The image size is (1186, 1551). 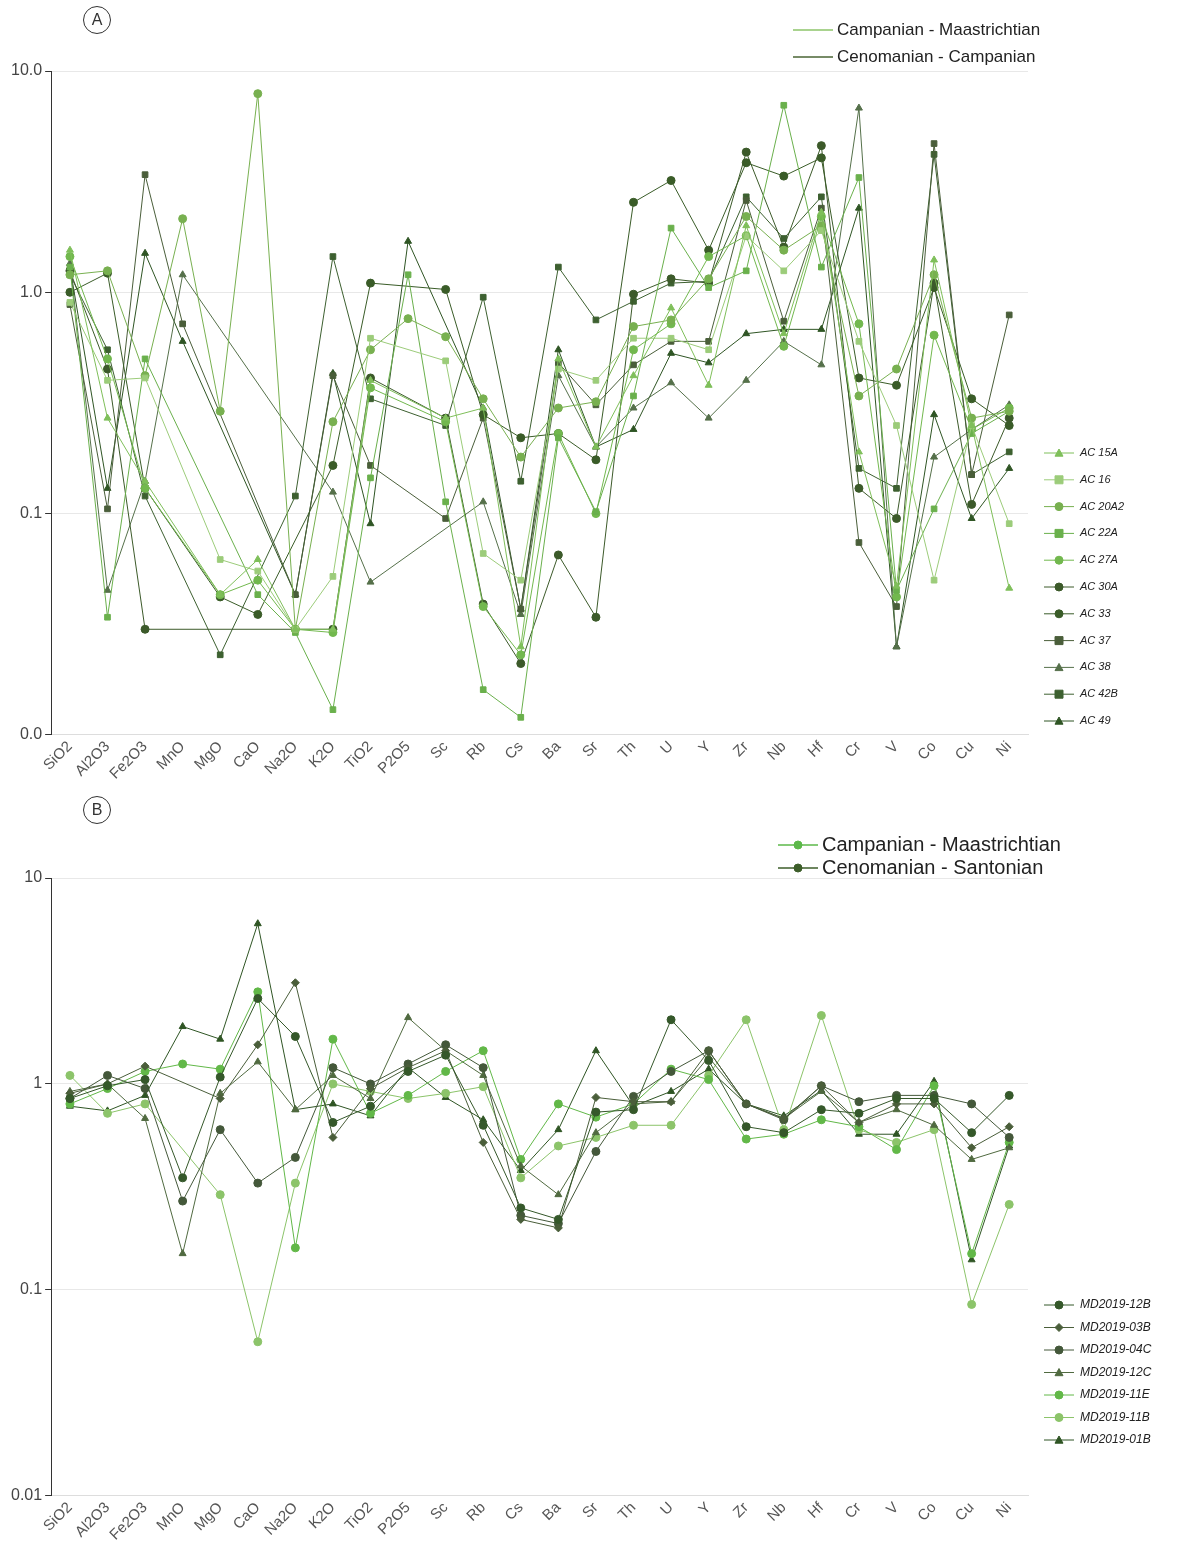 What do you see at coordinates (1115, 1326) in the screenshot?
I see `legend-label: MD2019-03B` at bounding box center [1115, 1326].